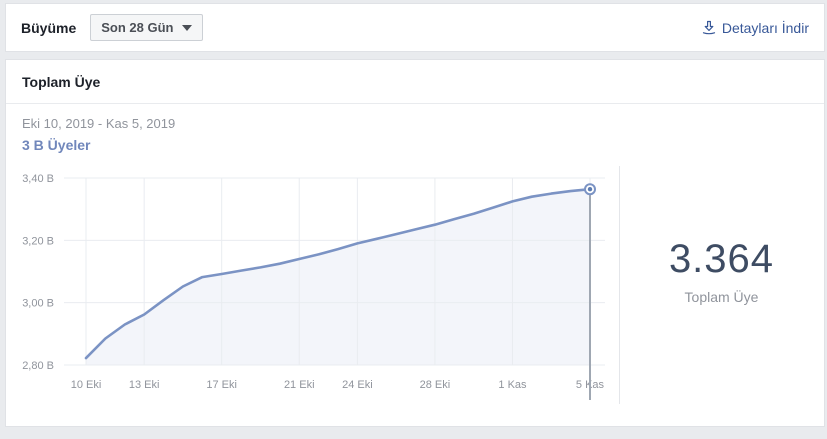 The width and height of the screenshot is (827, 439). I want to click on chart-stat-divider, so click(619, 285).